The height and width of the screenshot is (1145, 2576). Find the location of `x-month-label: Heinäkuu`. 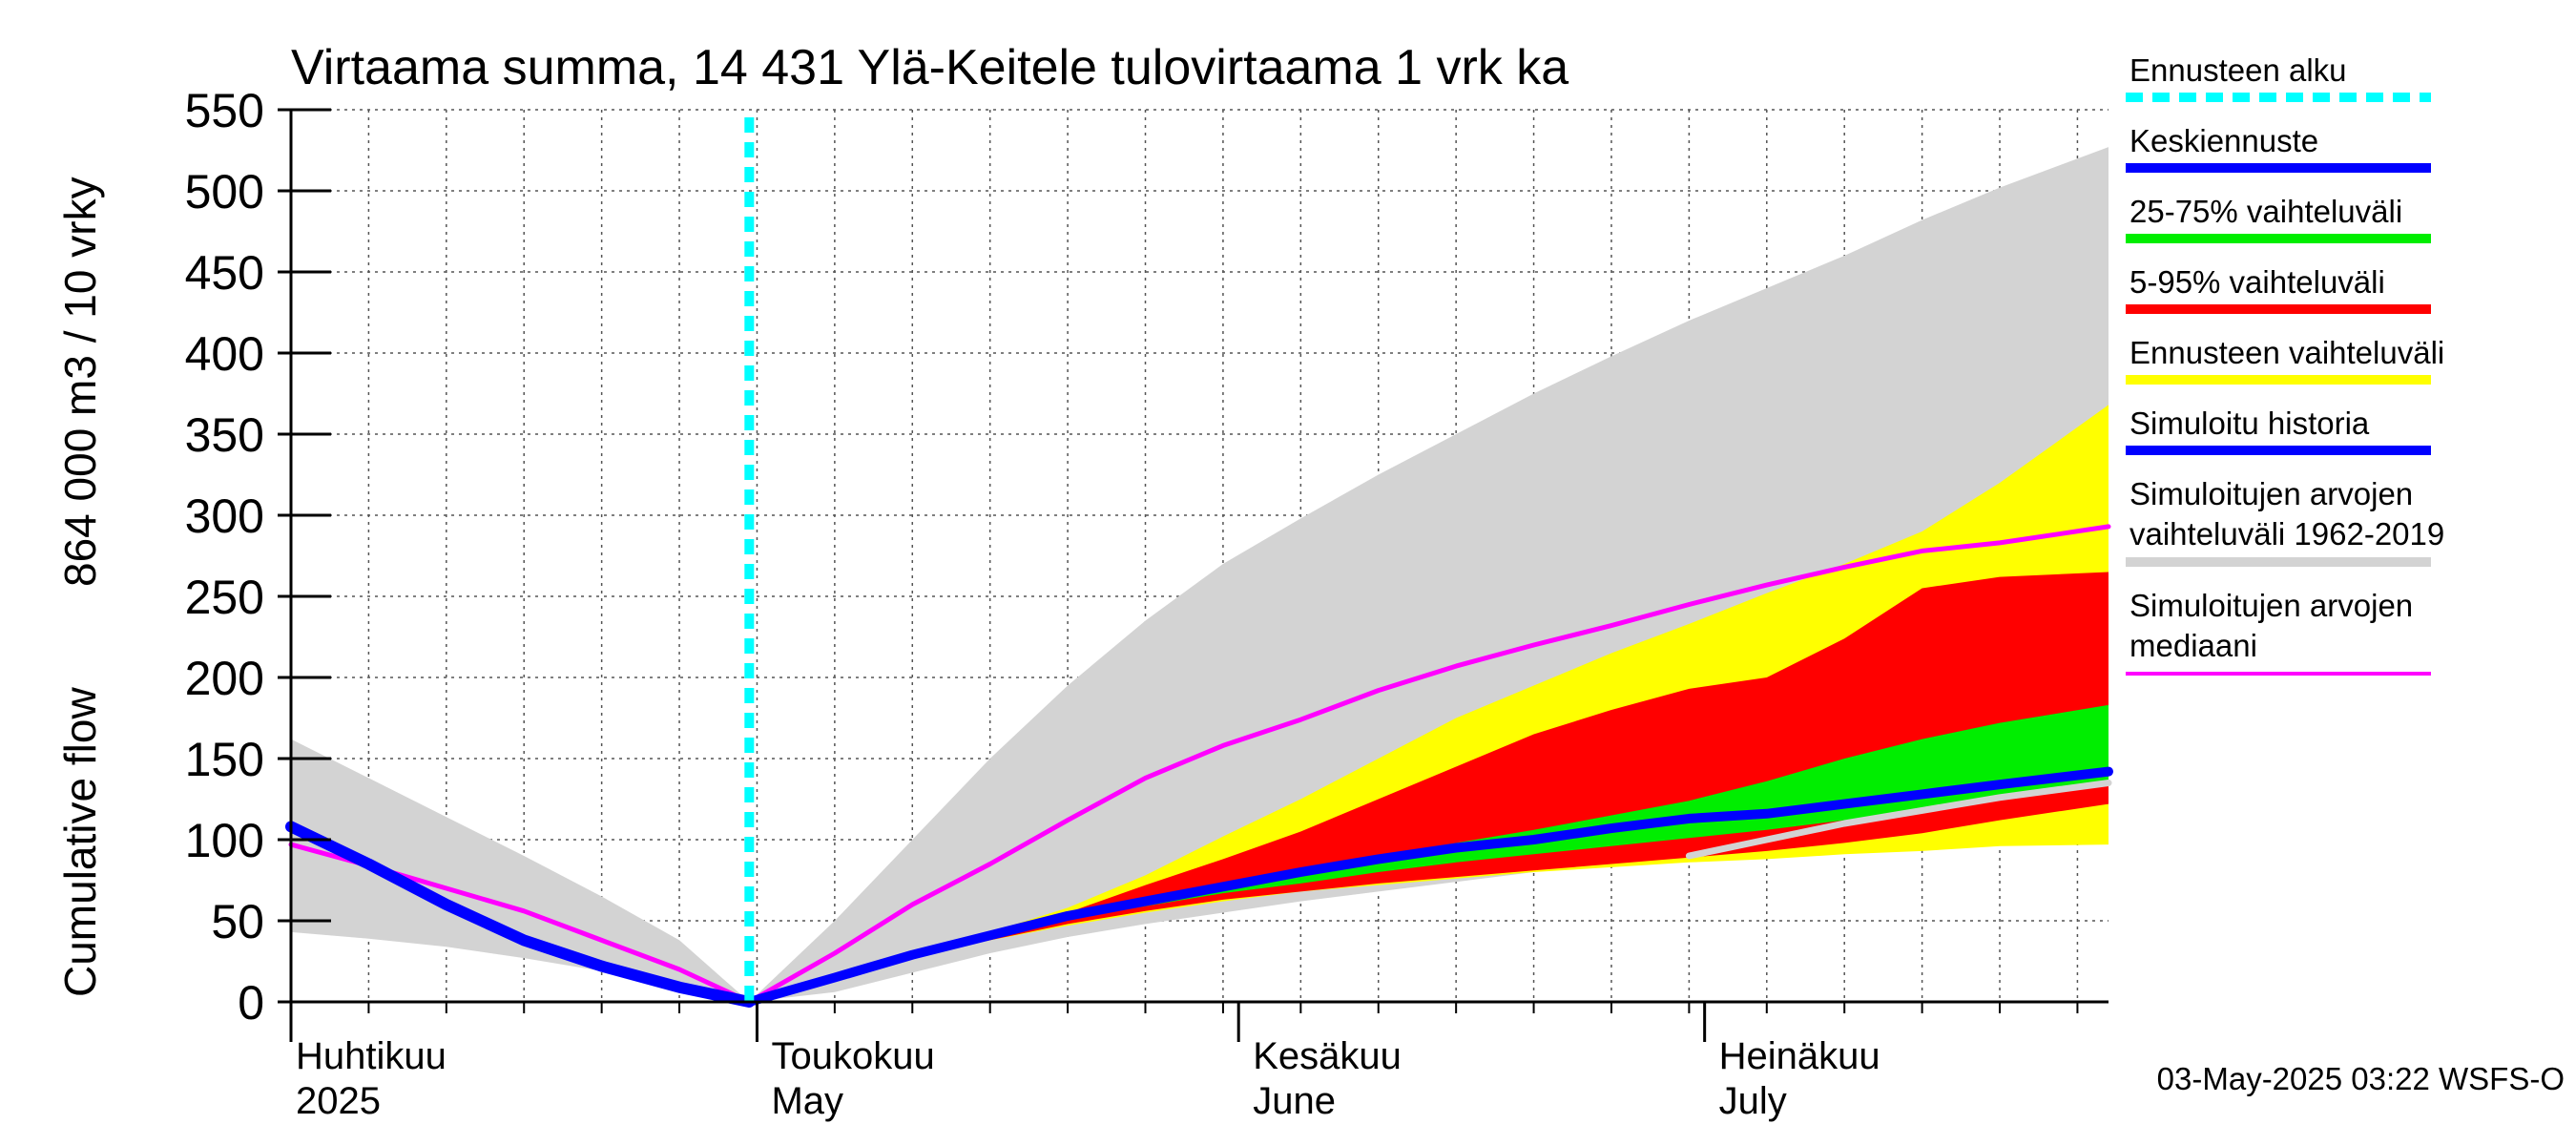

x-month-label: Heinäkuu is located at coordinates (1799, 1056).